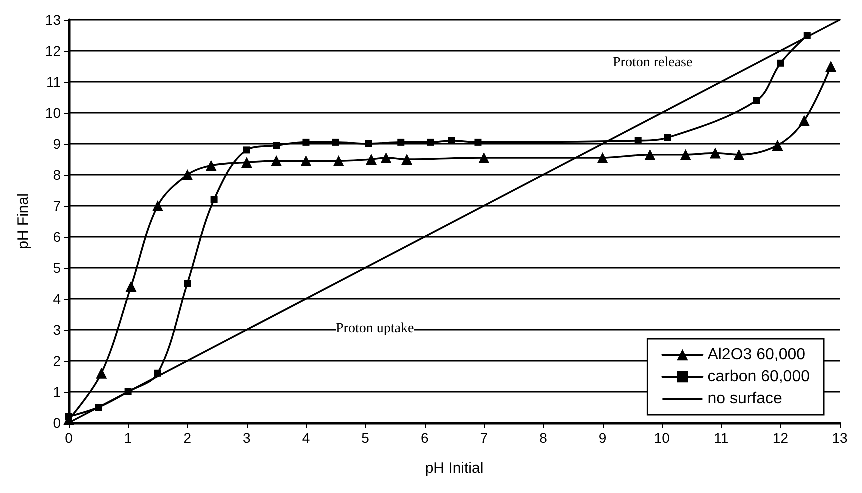 This screenshot has height=493, width=862. Describe the element at coordinates (69, 438) in the screenshot. I see `x-tick-label: 0` at that location.